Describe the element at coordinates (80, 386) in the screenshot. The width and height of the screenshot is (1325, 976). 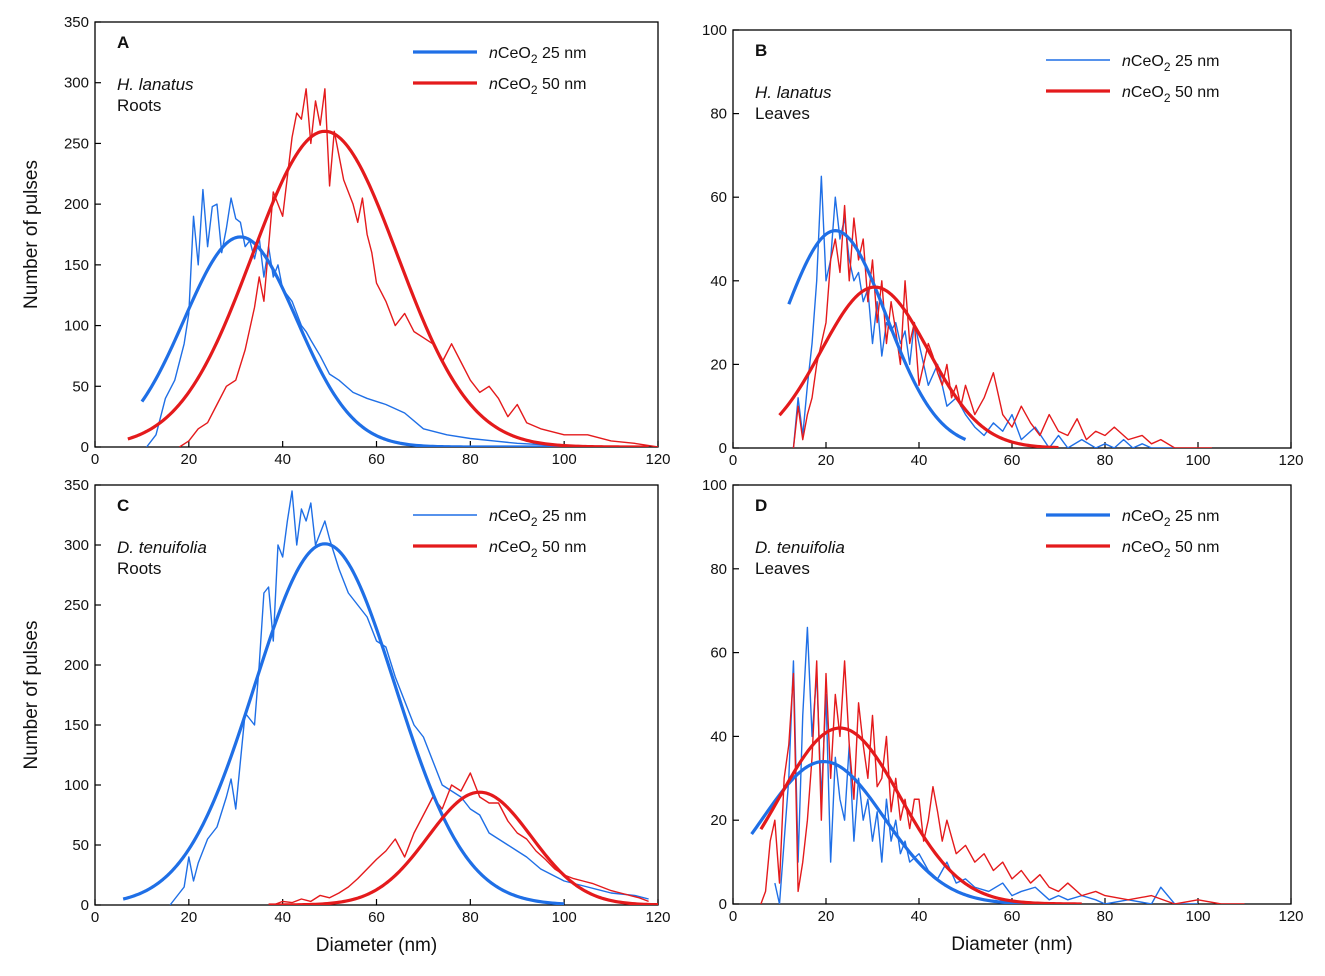
I see `y-tick-label: 50` at that location.